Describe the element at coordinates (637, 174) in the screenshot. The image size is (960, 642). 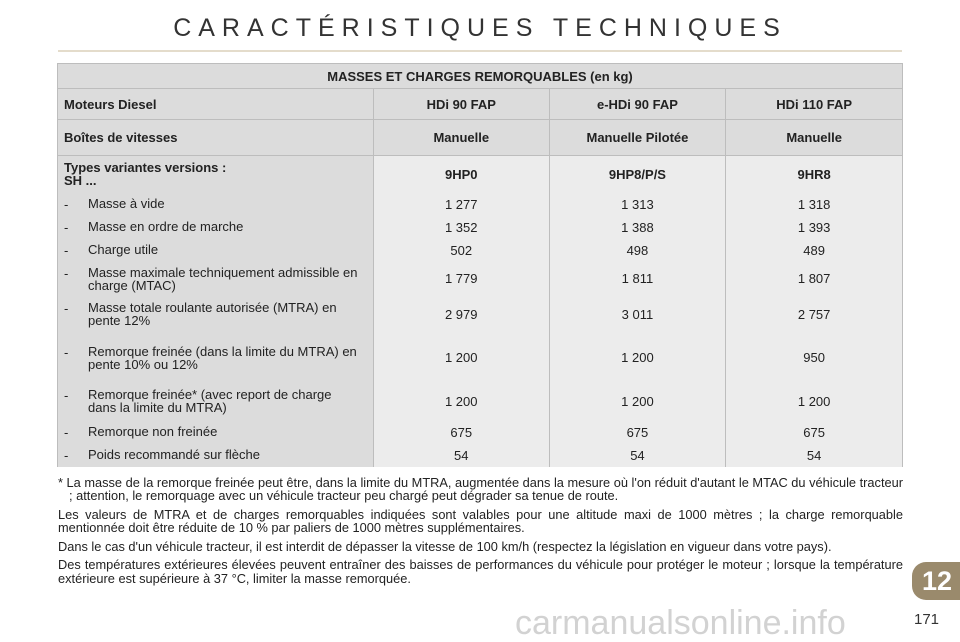
I see `type-value: 9HP8/P/S` at that location.